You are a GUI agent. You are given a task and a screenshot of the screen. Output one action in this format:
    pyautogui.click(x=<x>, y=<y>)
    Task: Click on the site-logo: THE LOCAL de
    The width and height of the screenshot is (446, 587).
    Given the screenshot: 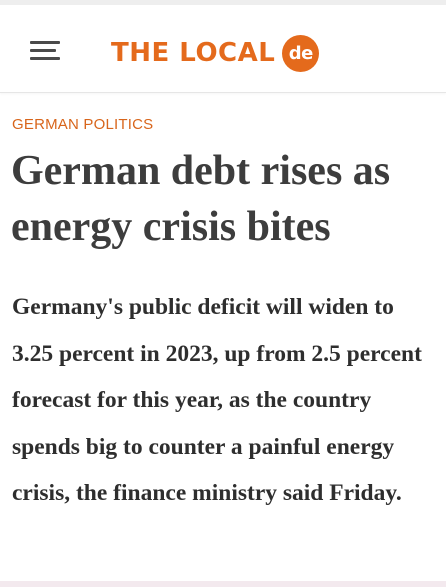 What is the action you would take?
    pyautogui.click(x=215, y=53)
    